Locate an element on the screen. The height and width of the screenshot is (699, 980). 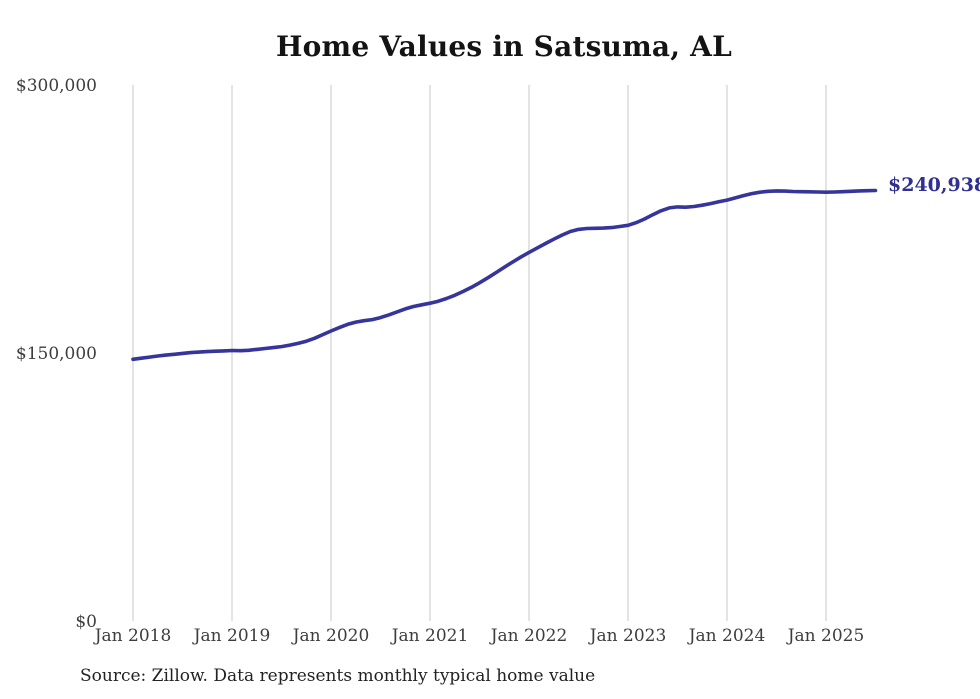
x-axis-tick-label: Jan 2024 is located at coordinates (726, 636).